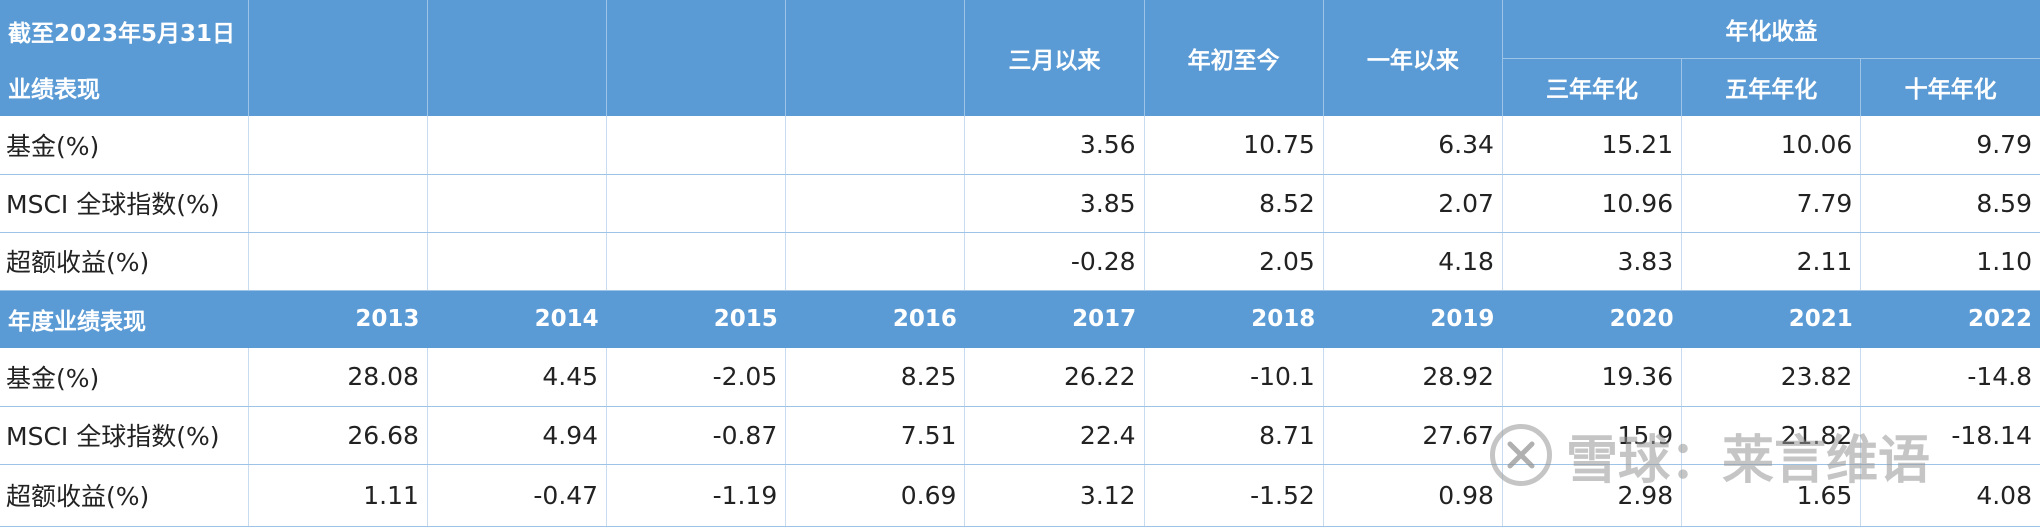 This screenshot has width=2042, height=527. I want to click on table-cell: 26.22, so click(1054, 377).